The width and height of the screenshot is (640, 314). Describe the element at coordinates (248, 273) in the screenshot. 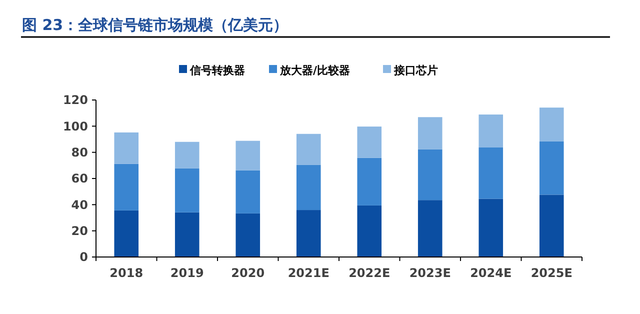

I see `x-tick-label: 2020` at that location.